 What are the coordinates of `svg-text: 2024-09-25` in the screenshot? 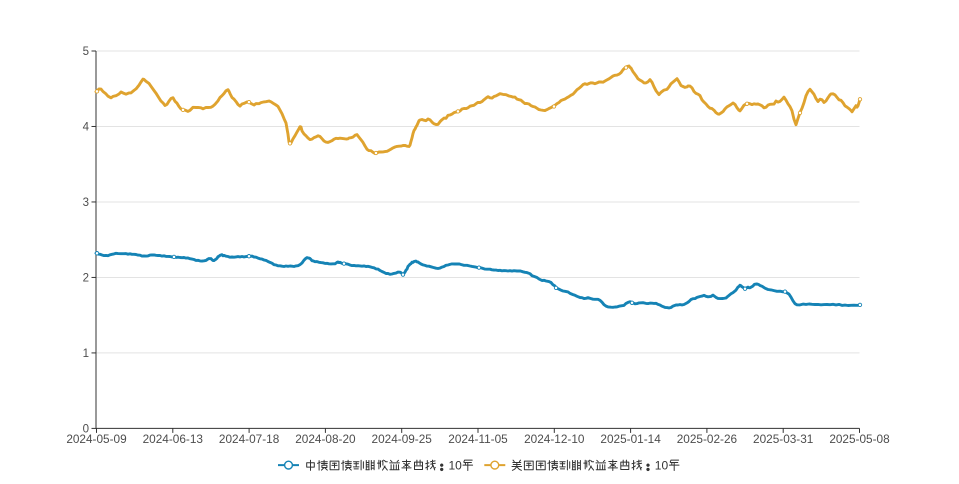 It's located at (402, 439).